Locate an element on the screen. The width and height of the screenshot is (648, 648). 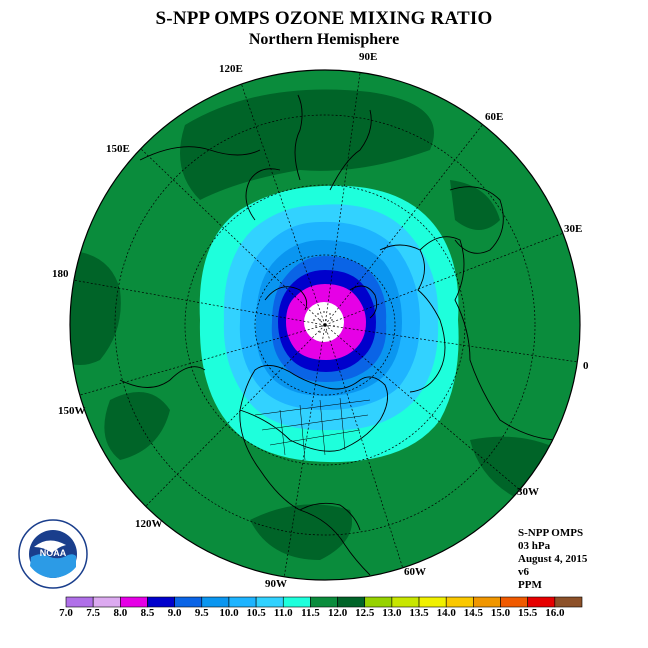
lon-label-30e: 30E is located at coordinates (573, 229).